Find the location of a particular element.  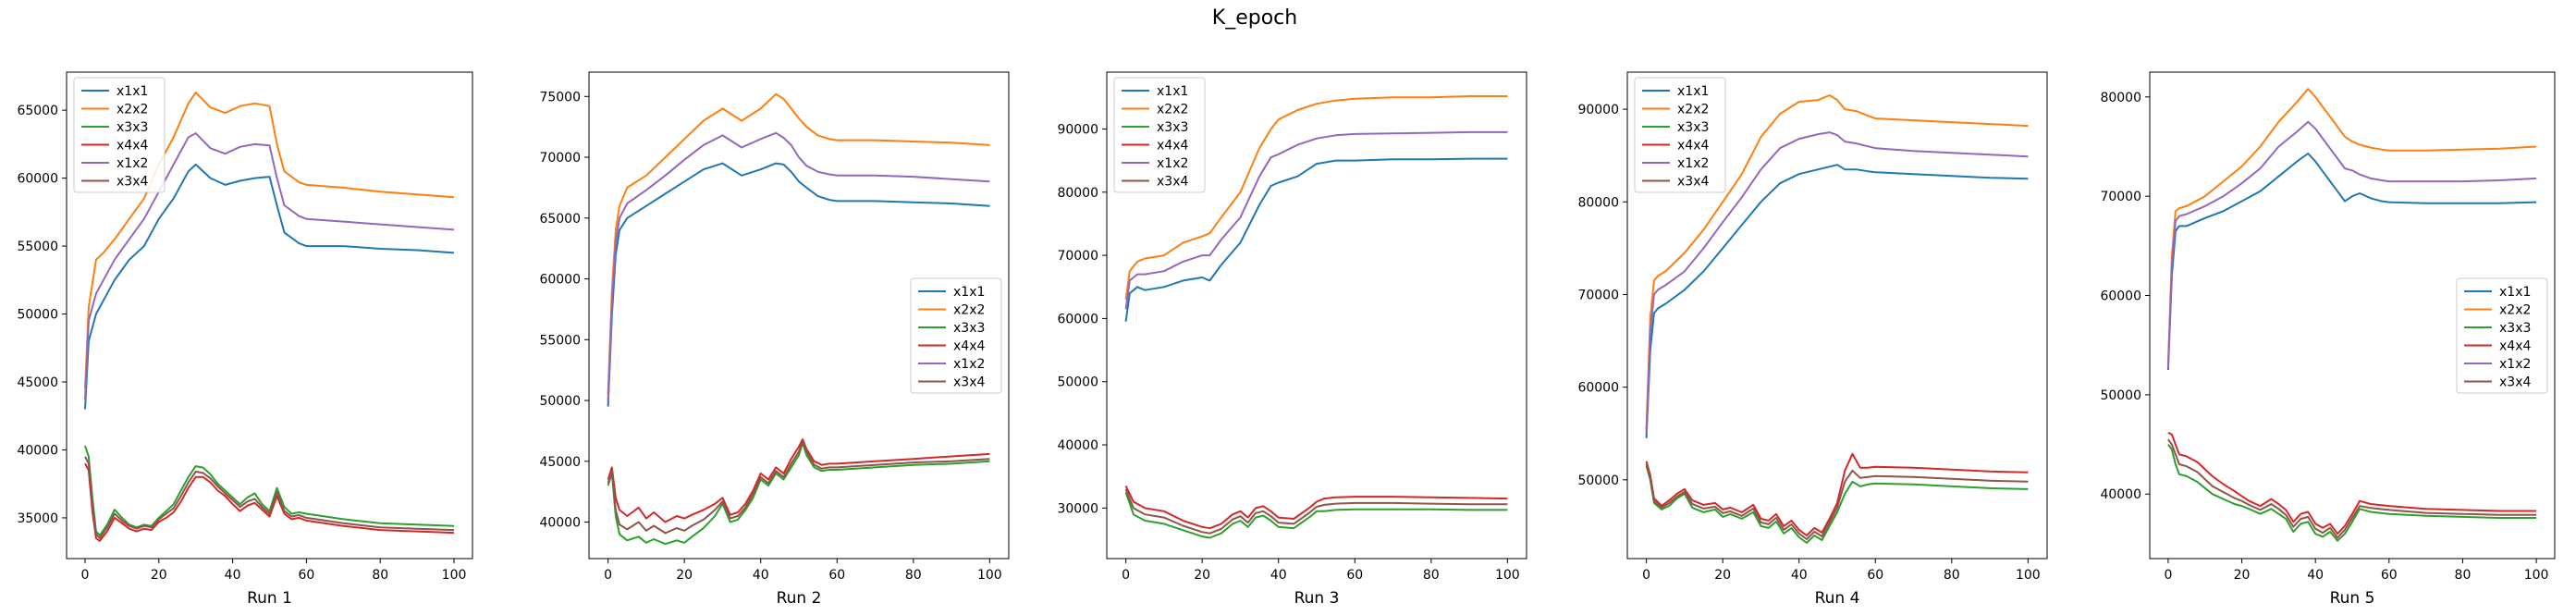

y-tick-label: 35000 is located at coordinates (37, 518).